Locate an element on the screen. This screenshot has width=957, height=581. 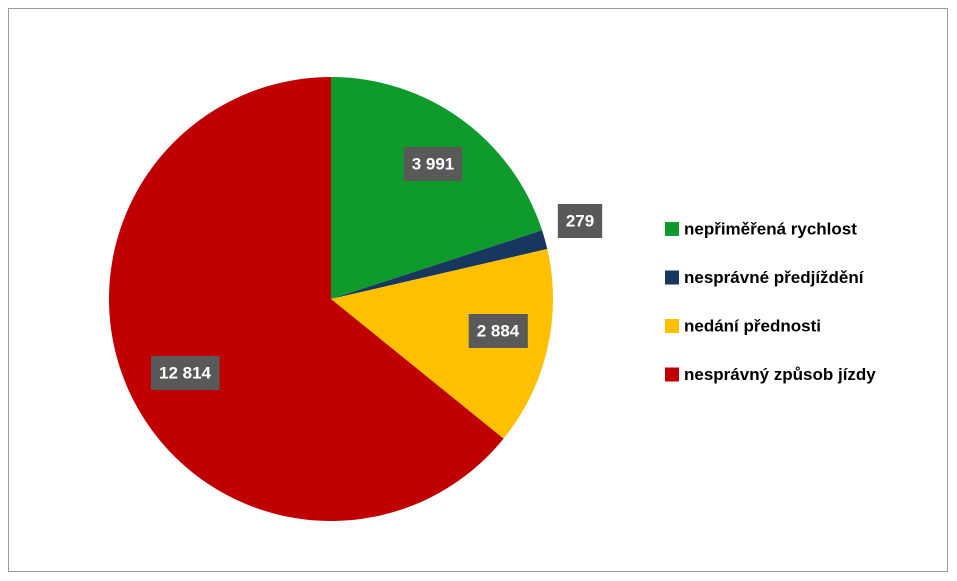
data-label: 3 991 is located at coordinates (433, 163).